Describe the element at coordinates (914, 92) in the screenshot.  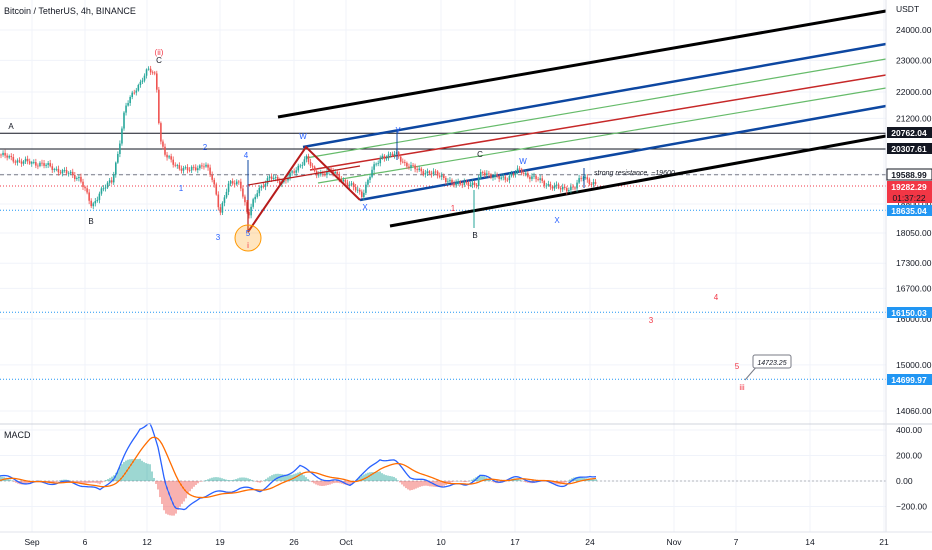
I see `price-tick-label: 22000.00` at that location.